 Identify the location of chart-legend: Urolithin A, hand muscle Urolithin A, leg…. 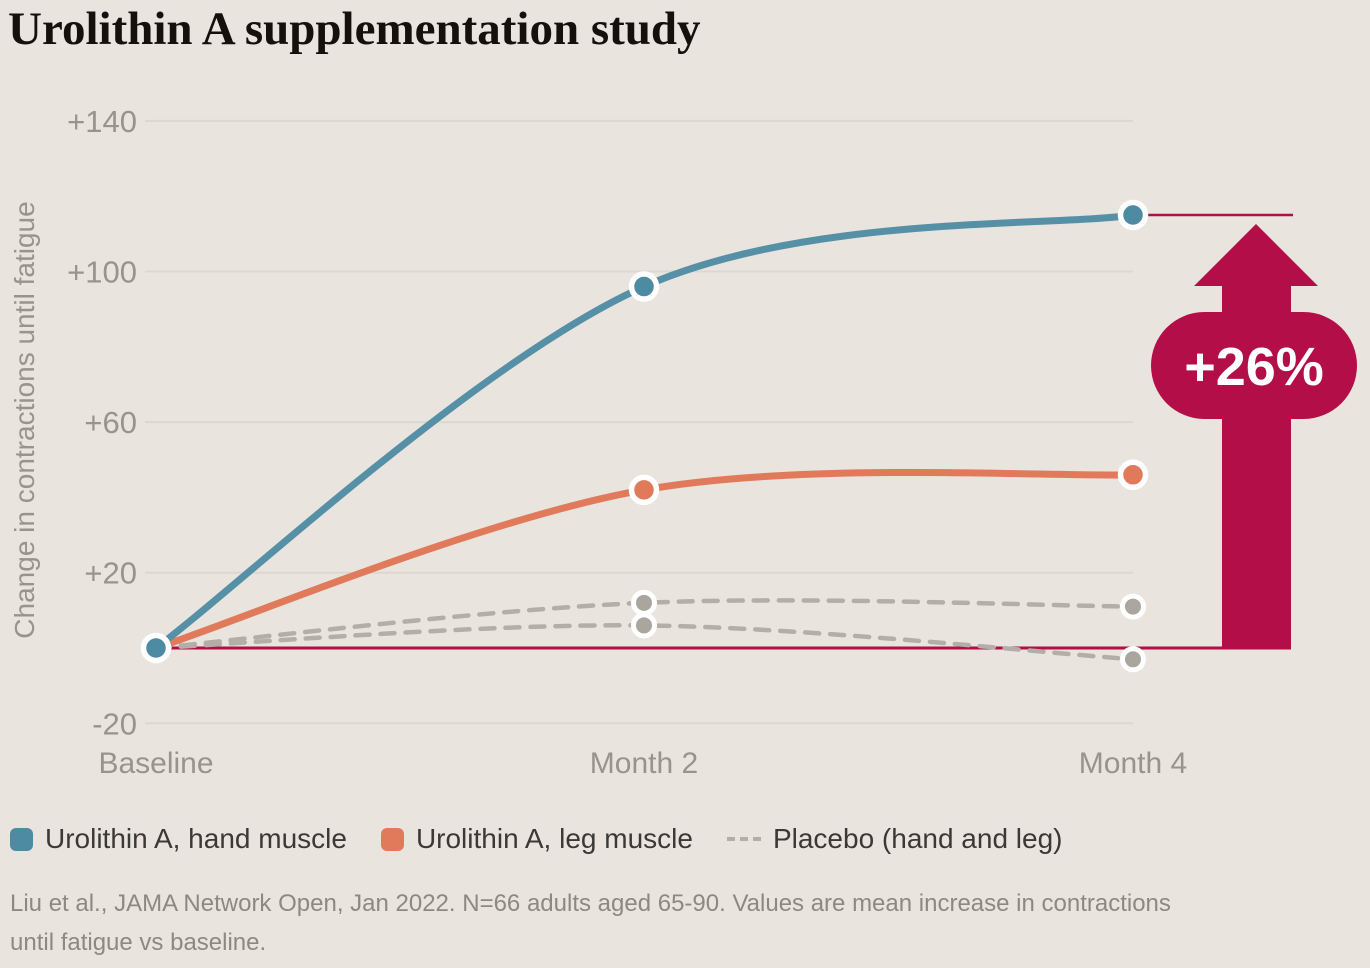
(536, 839).